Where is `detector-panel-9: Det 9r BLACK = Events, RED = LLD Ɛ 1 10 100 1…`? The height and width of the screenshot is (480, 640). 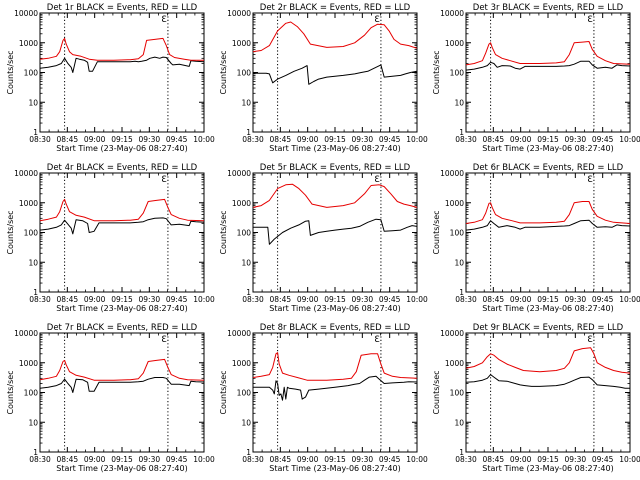 detector-panel-9: Det 9r BLACK = Events, RED = LLD Ɛ 1 10 100 1… is located at coordinates (536, 398).